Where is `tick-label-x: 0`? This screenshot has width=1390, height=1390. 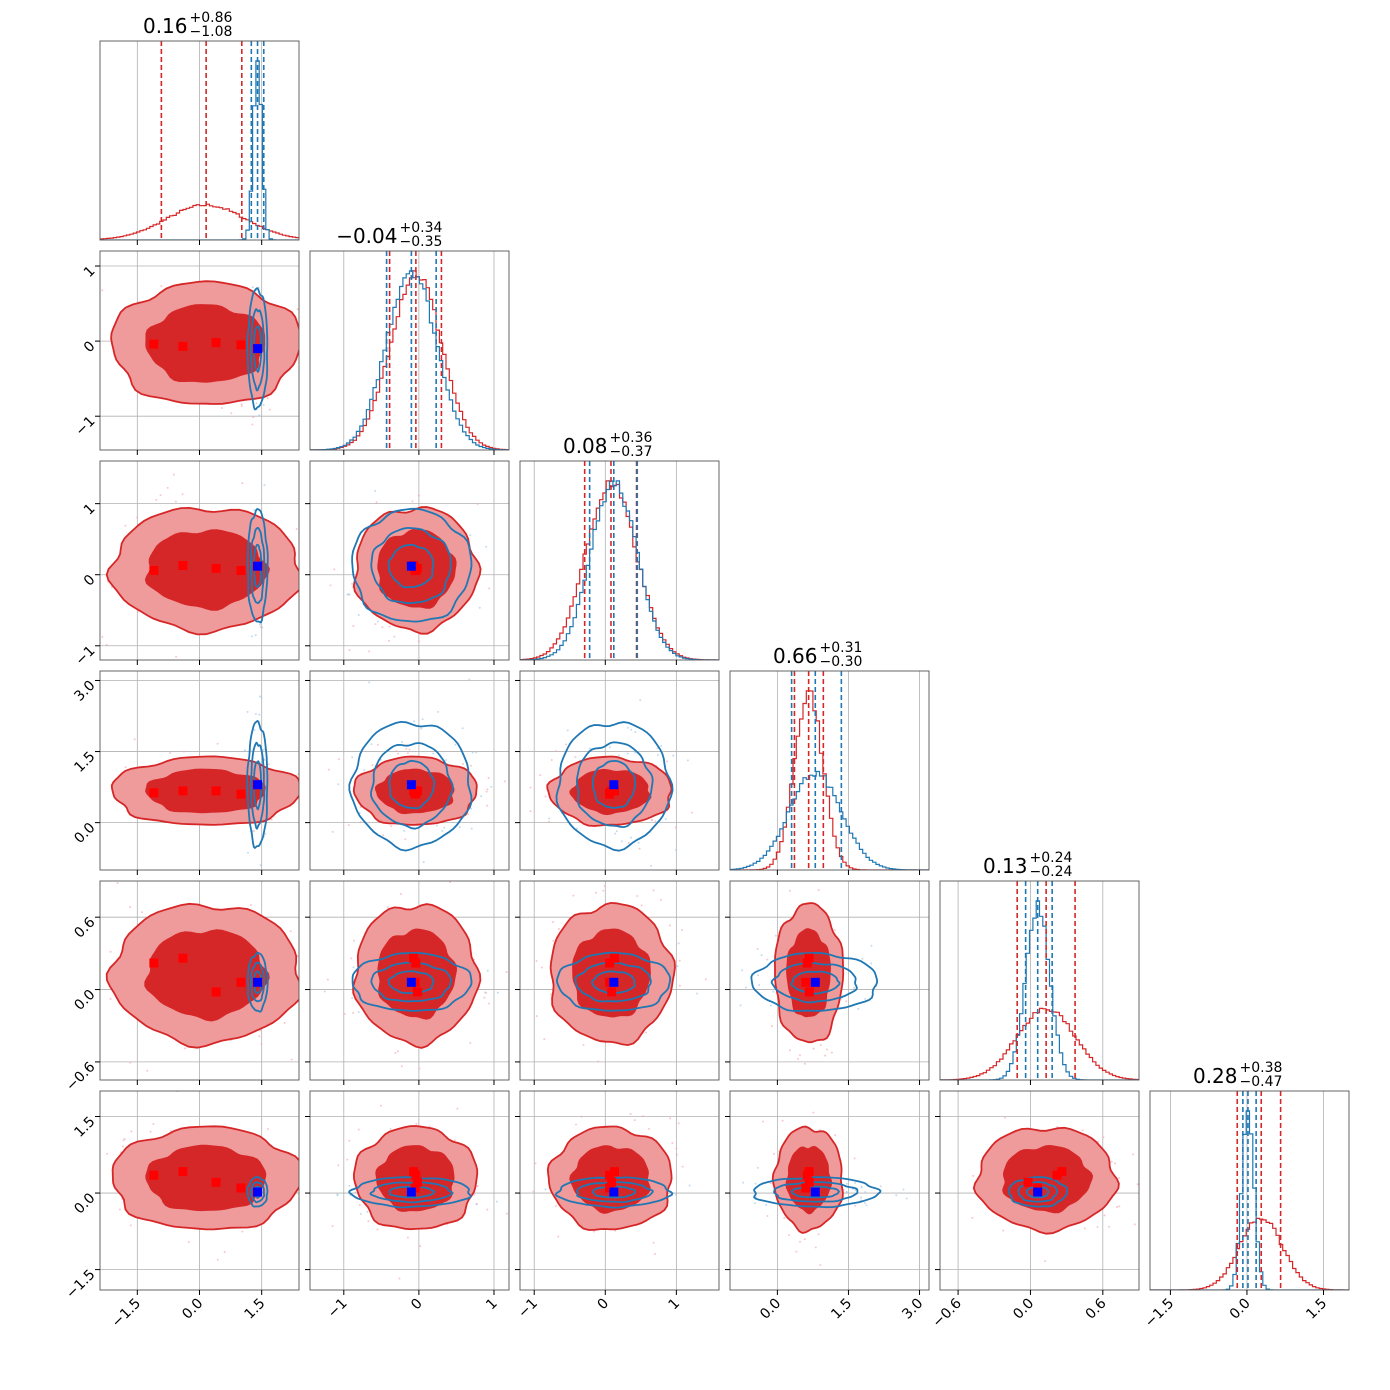
tick-label-x: 0 is located at coordinates (603, 1305).